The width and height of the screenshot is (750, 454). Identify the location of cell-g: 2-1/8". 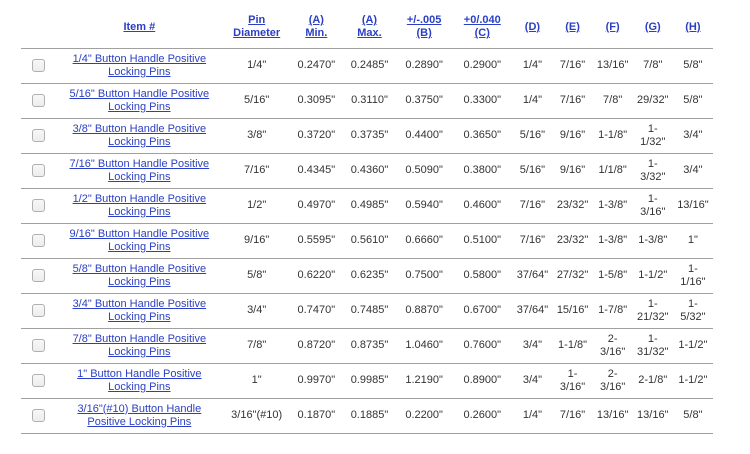
(652, 381).